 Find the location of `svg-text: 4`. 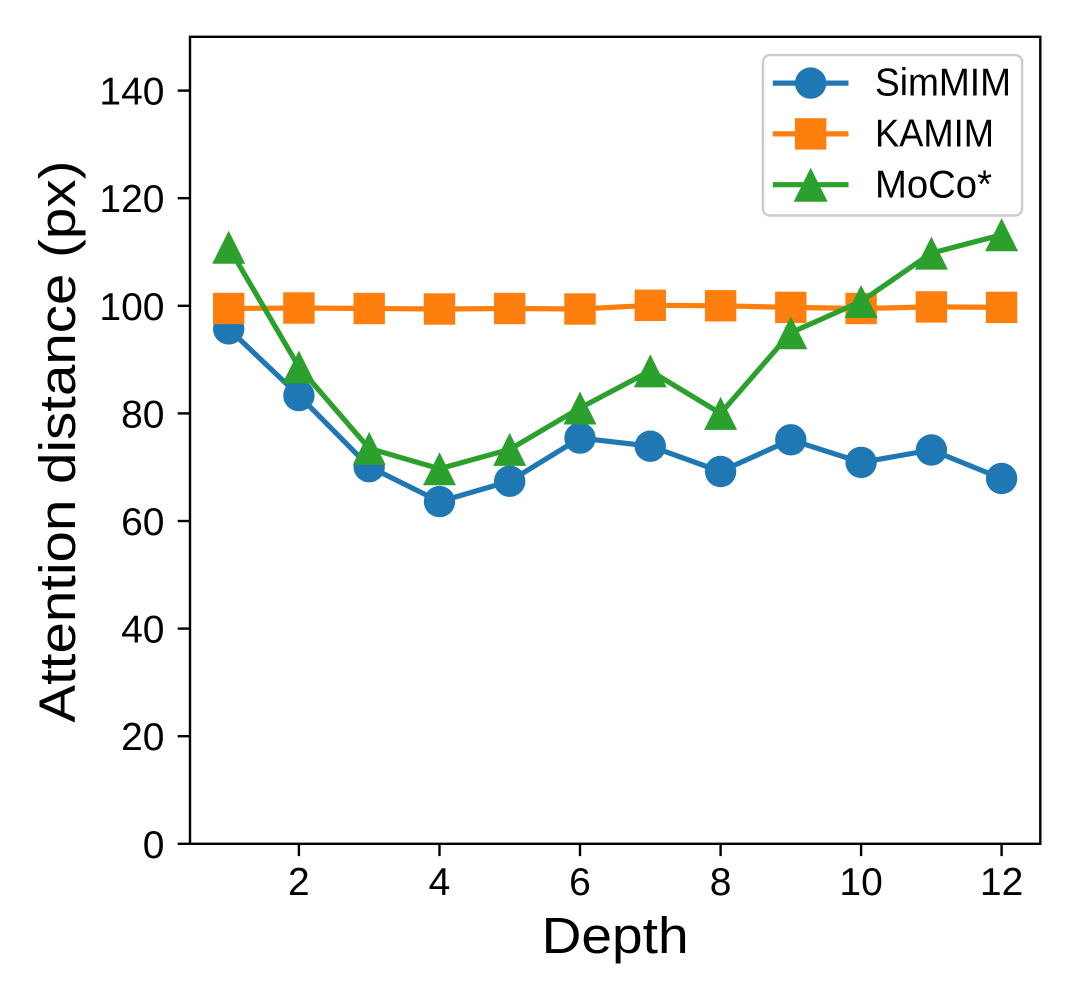

svg-text: 4 is located at coordinates (440, 882).